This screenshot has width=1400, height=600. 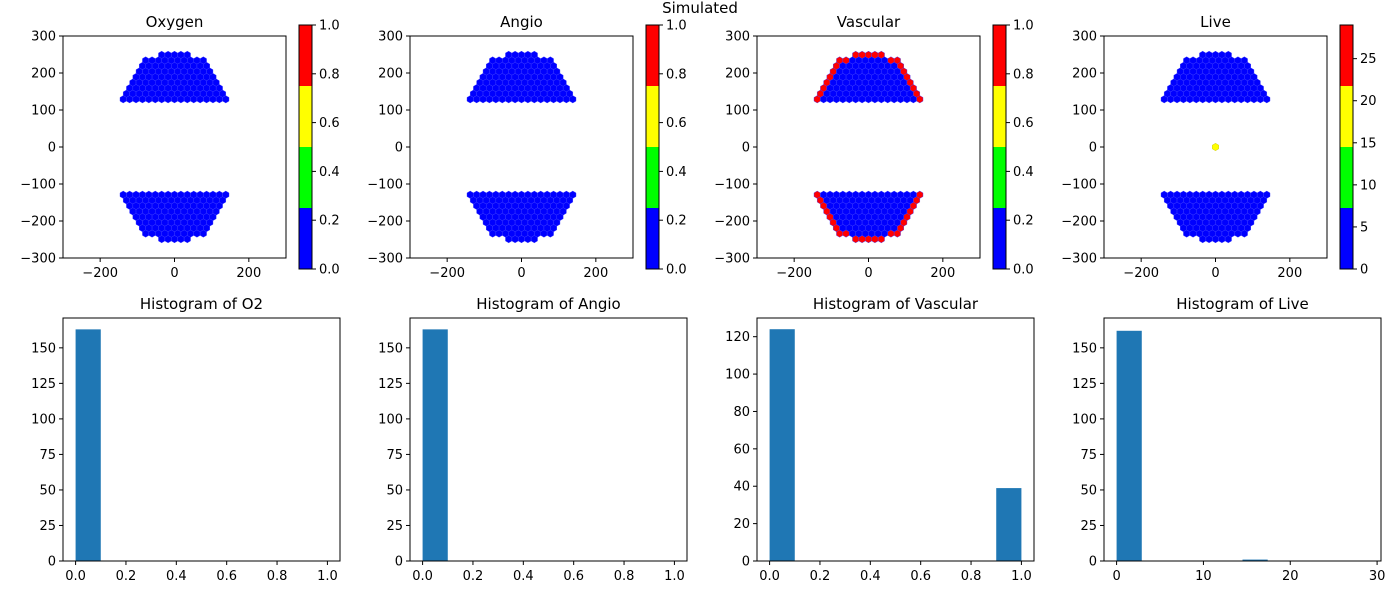 I want to click on colorbar-tick-label: 25, so click(x=1368, y=59).